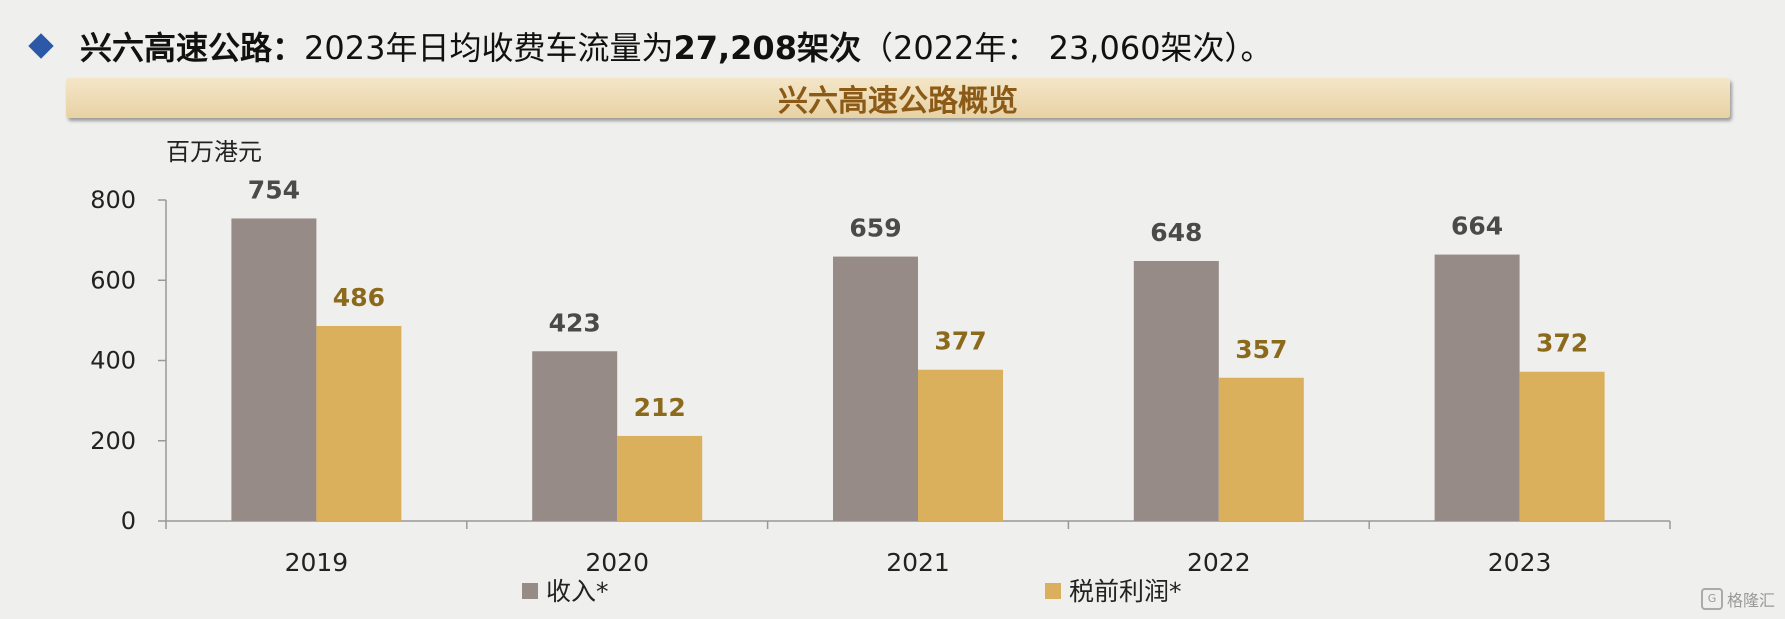  Describe the element at coordinates (1176, 232) in the screenshot. I see `data-label: 648` at that location.